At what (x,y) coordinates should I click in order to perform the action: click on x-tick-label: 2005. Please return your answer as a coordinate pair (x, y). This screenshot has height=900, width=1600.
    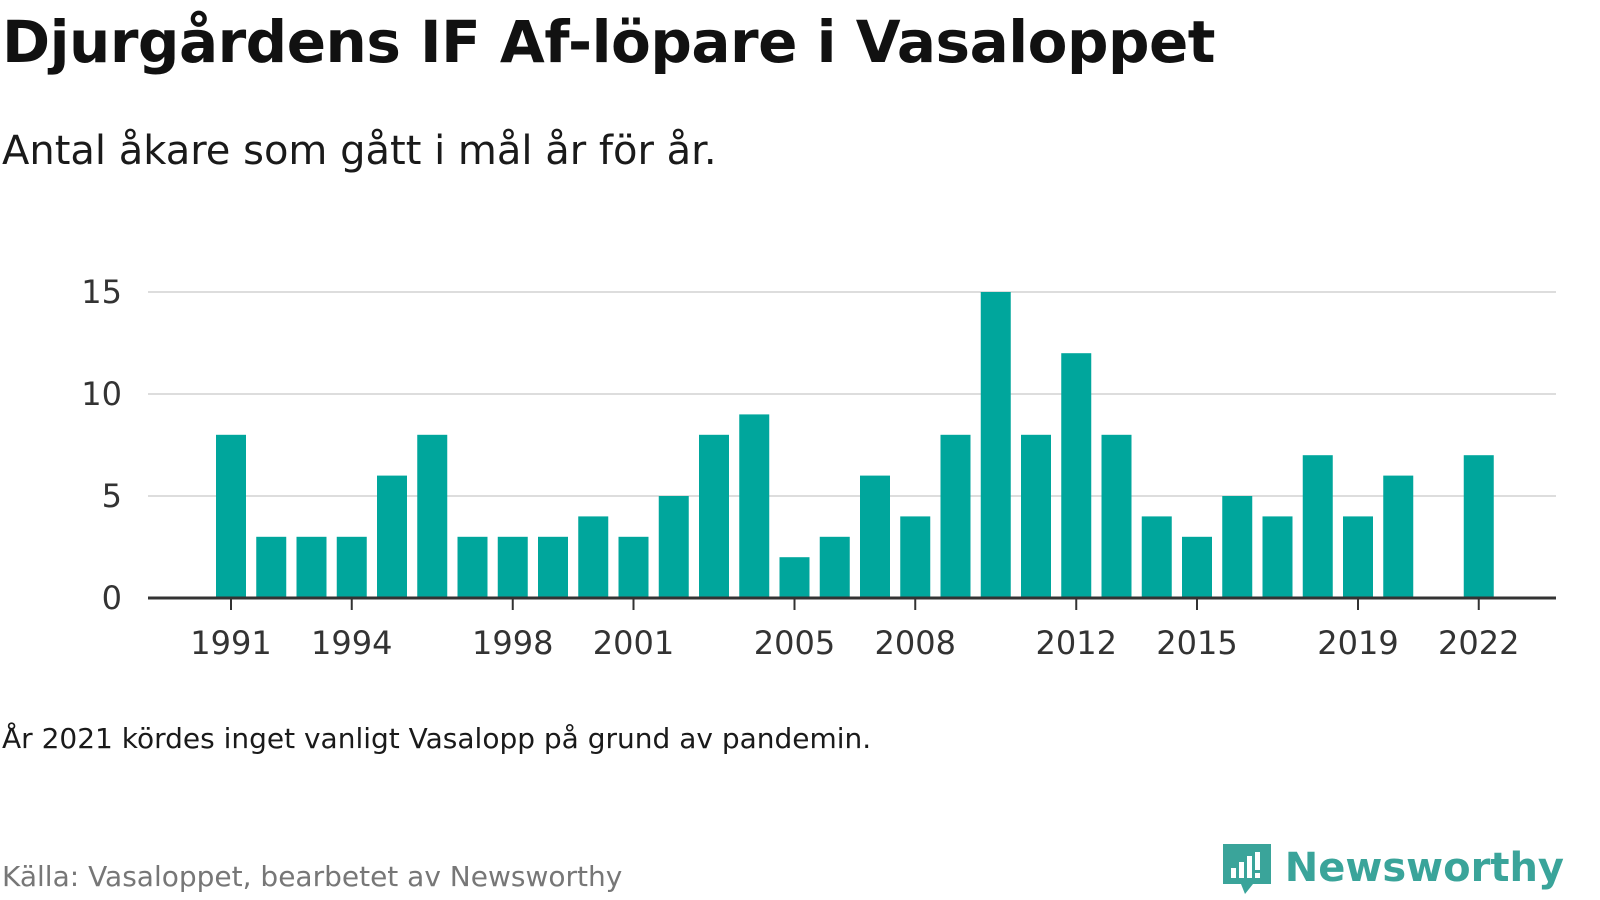
    Looking at the image, I should click on (794, 643).